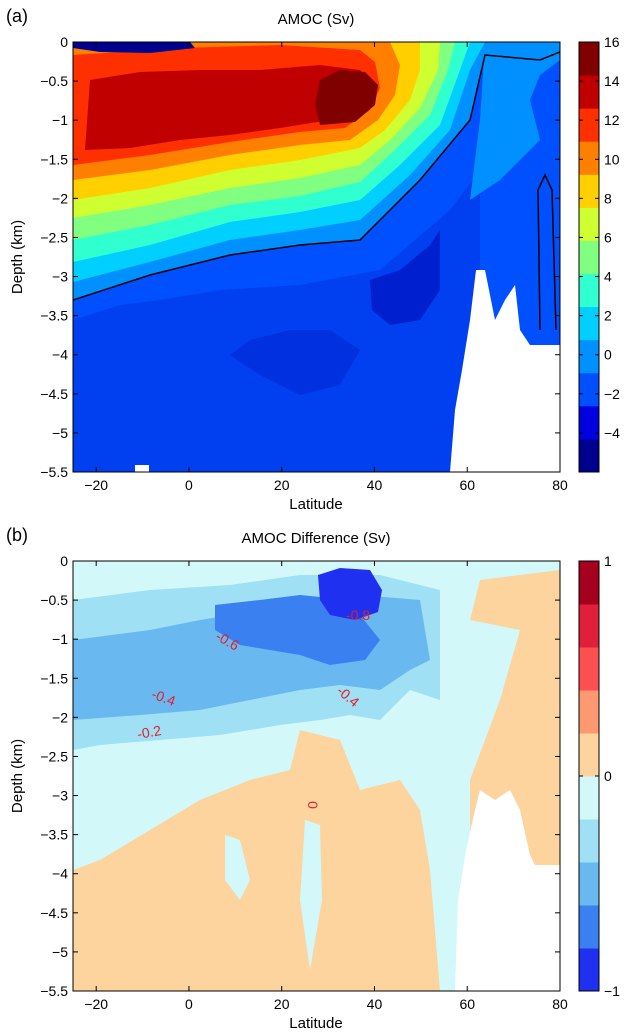 This screenshot has width=626, height=1035. What do you see at coordinates (515, 121) in the screenshot?
I see `panel-a-high-lat-band` at bounding box center [515, 121].